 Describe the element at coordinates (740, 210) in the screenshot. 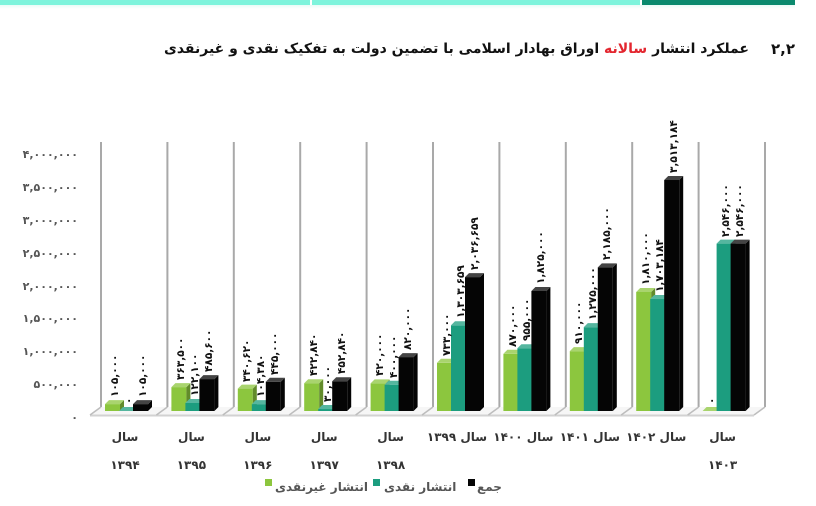

I see `data-label-total: ۲,۵۴۶,۰۰۰` at that location.